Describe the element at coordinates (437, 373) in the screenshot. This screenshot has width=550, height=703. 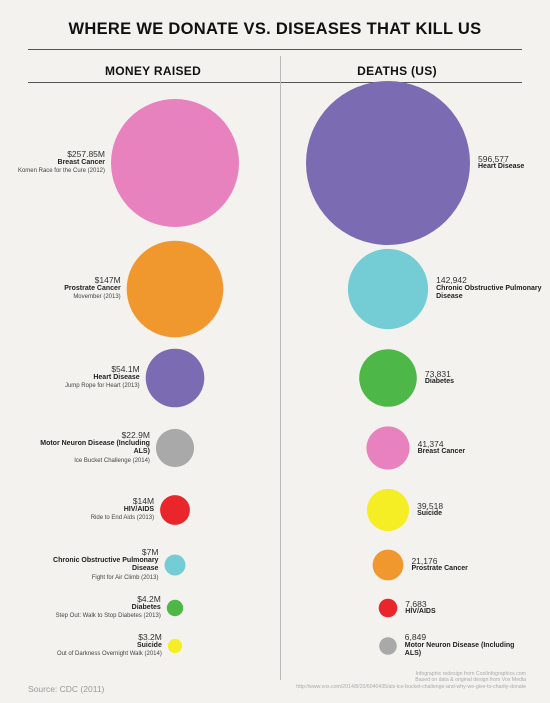
I see `value-label: 73,831` at that location.